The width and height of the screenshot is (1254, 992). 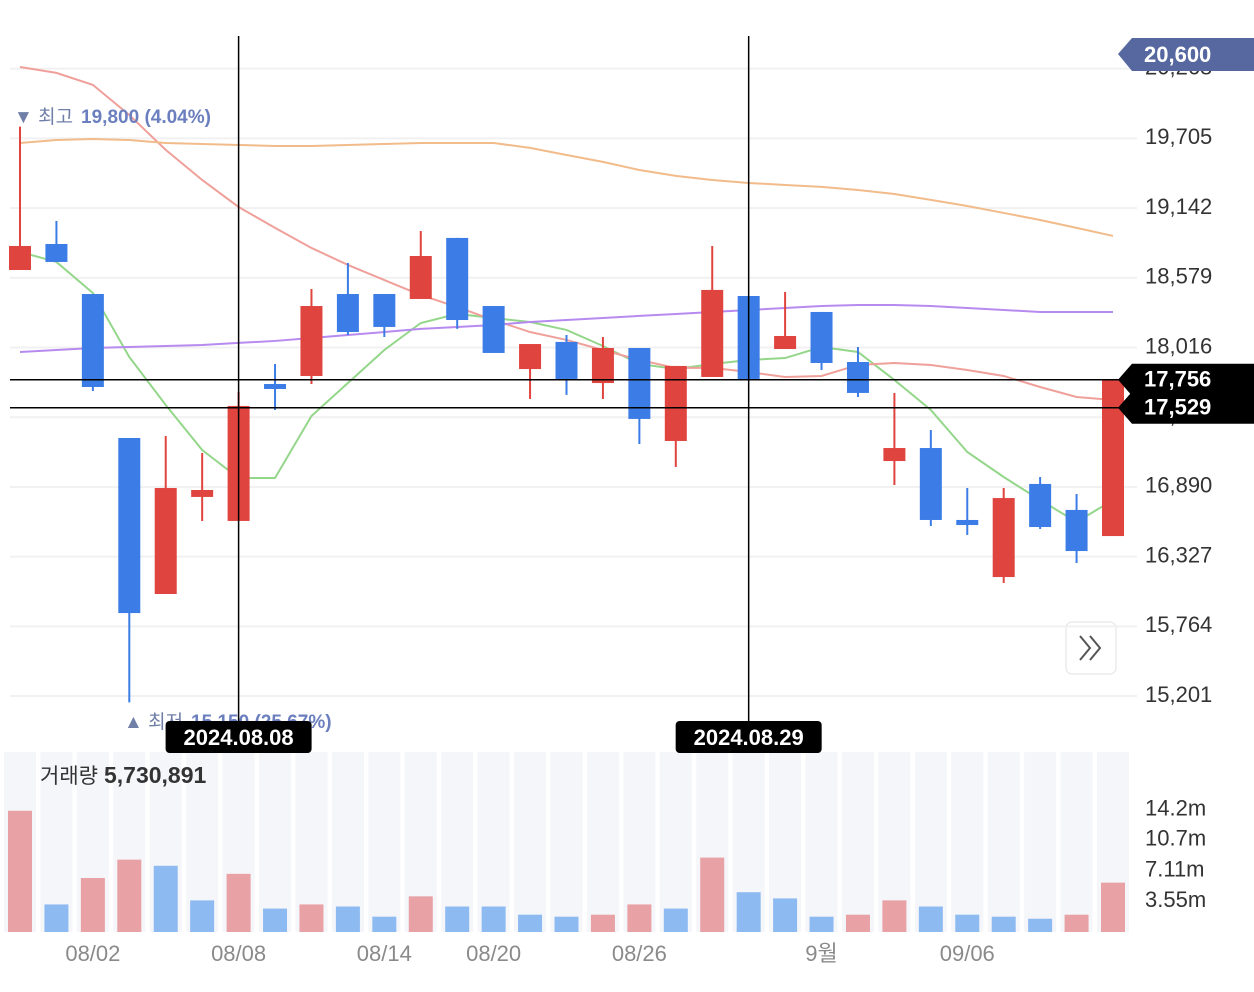 I want to click on x-tick-label: 08/02, so click(x=92, y=953).